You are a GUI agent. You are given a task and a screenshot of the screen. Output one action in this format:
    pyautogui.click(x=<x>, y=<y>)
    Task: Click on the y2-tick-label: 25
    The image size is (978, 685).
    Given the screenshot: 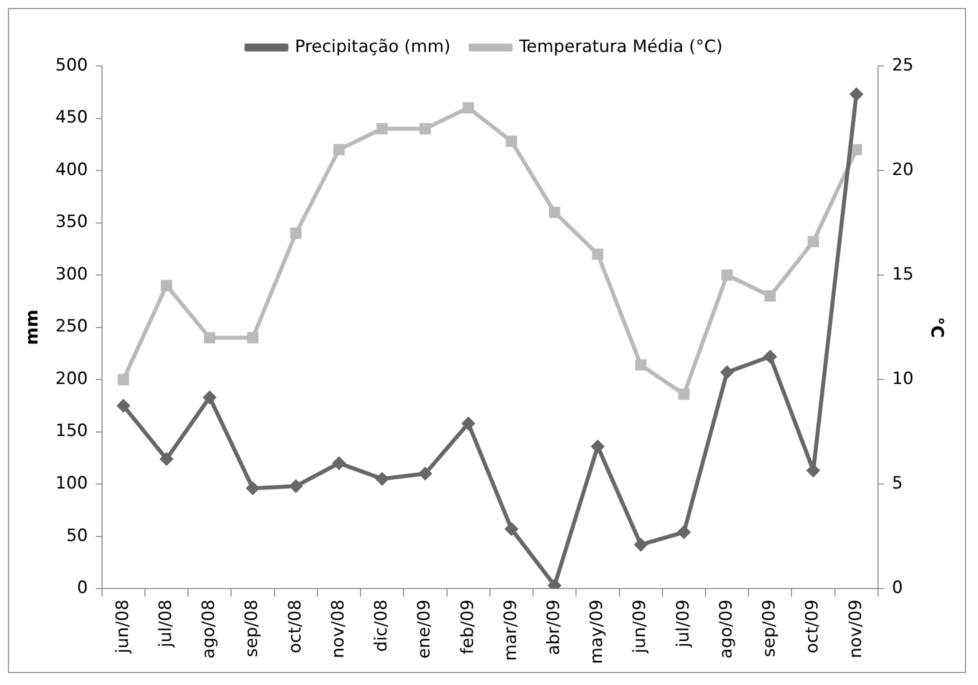 What is the action you would take?
    pyautogui.click(x=903, y=65)
    